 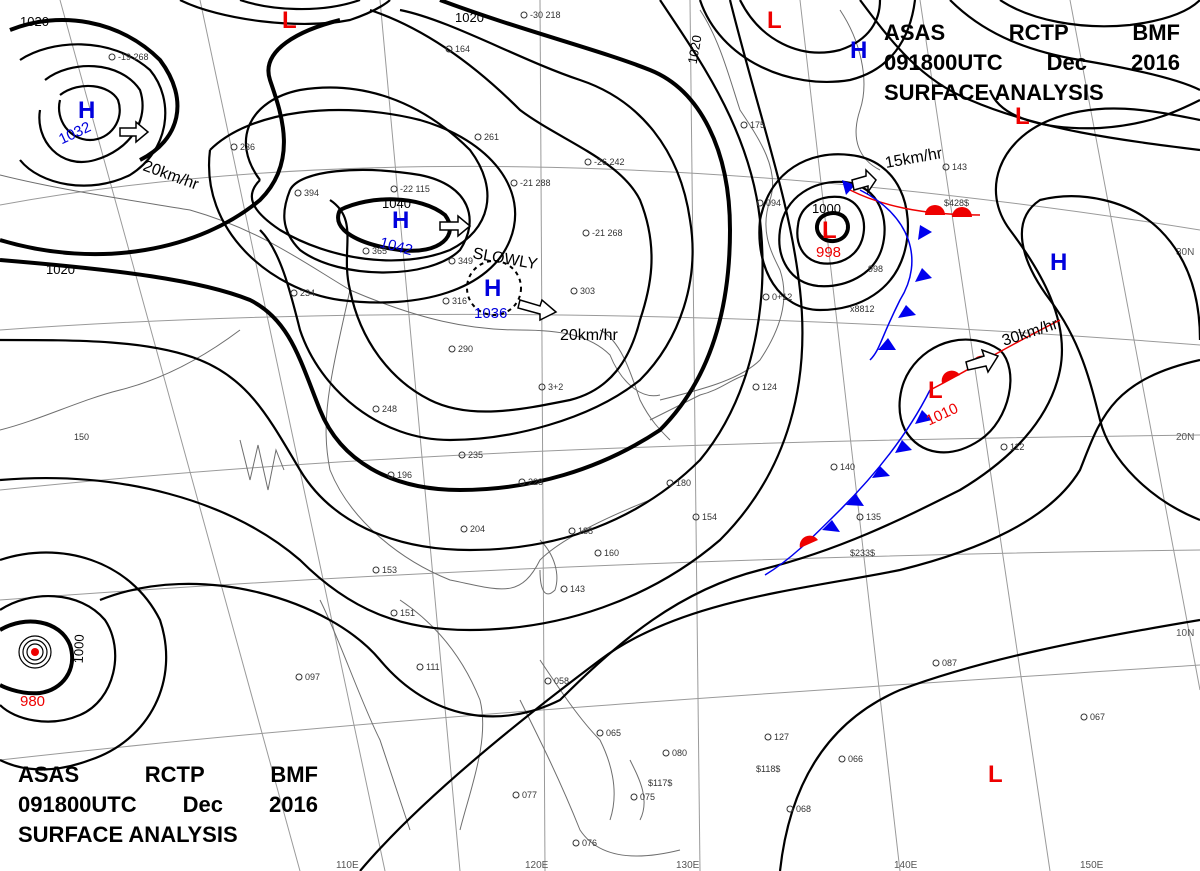 I want to click on title-code: BMF, so click(x=294, y=774).